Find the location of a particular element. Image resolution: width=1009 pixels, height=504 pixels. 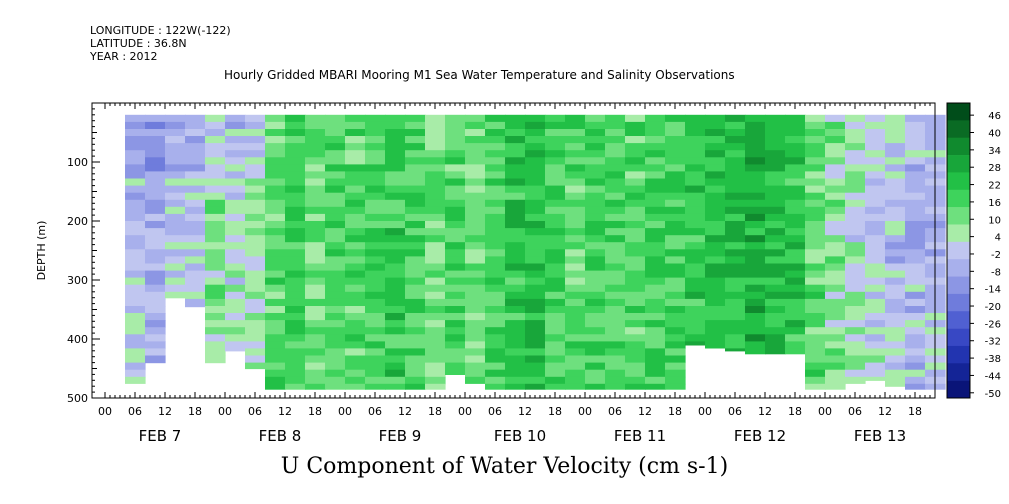

x-hour-label: 00 is located at coordinates (465, 411).